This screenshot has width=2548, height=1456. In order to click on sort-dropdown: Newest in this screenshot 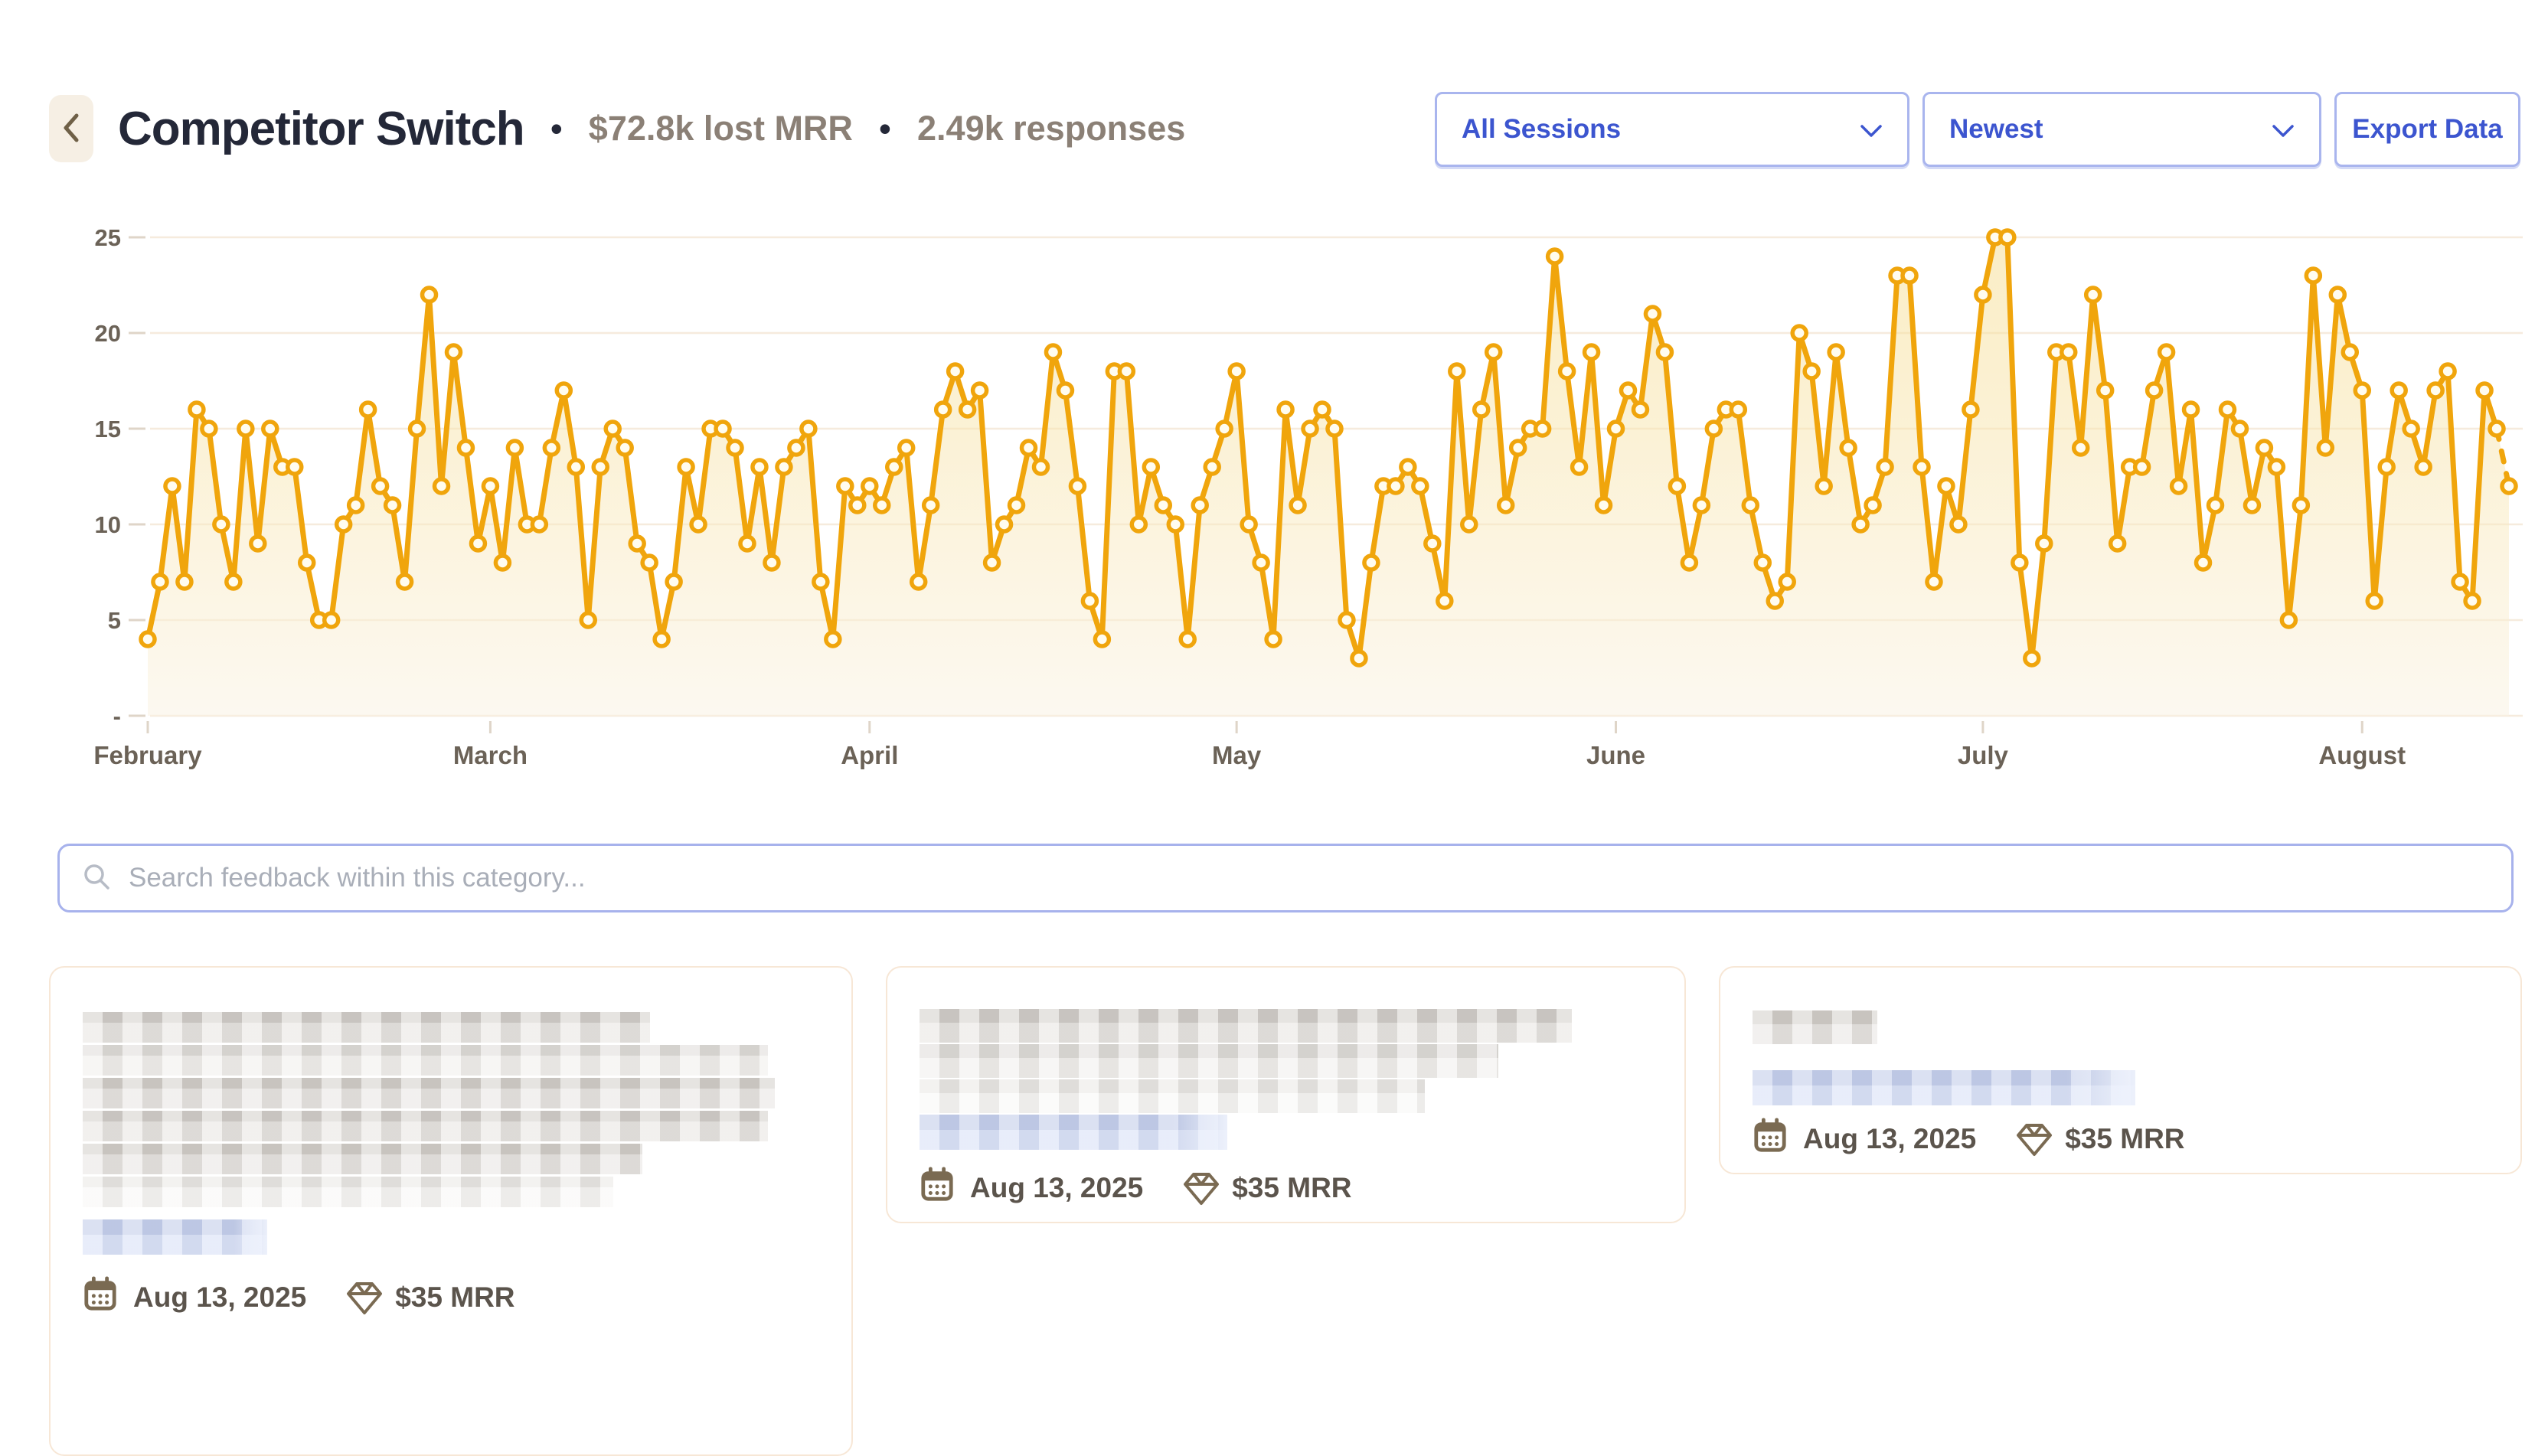, I will do `click(2121, 129)`.